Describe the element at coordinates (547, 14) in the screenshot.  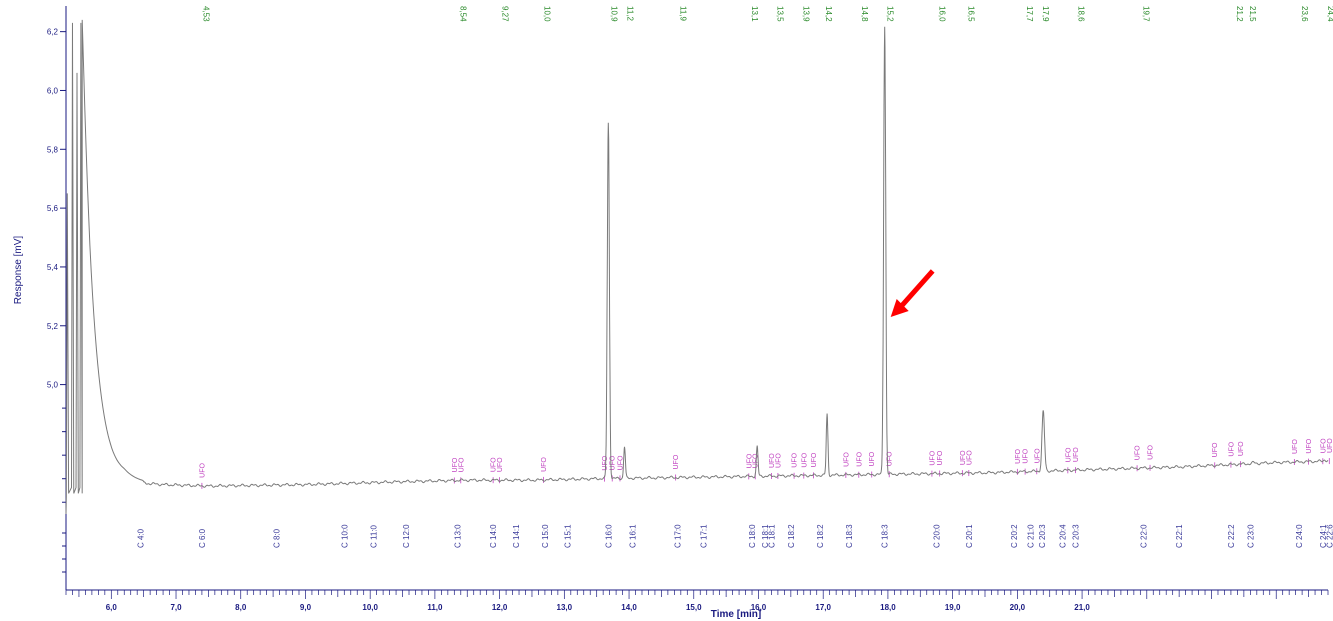
I see `retention-time-label: 10,0` at that location.